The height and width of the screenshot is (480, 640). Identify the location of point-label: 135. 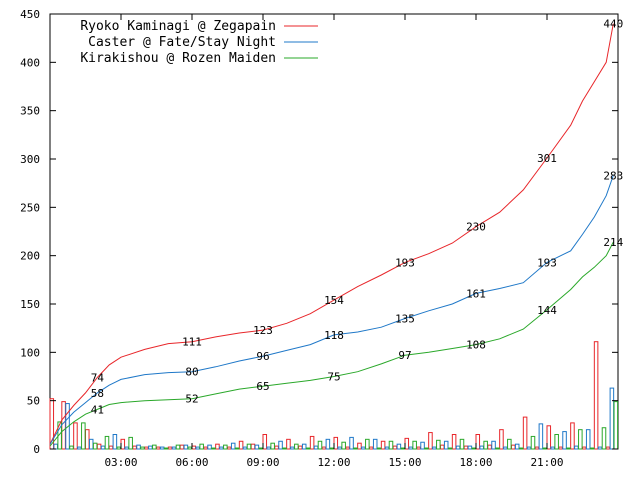
(405, 319).